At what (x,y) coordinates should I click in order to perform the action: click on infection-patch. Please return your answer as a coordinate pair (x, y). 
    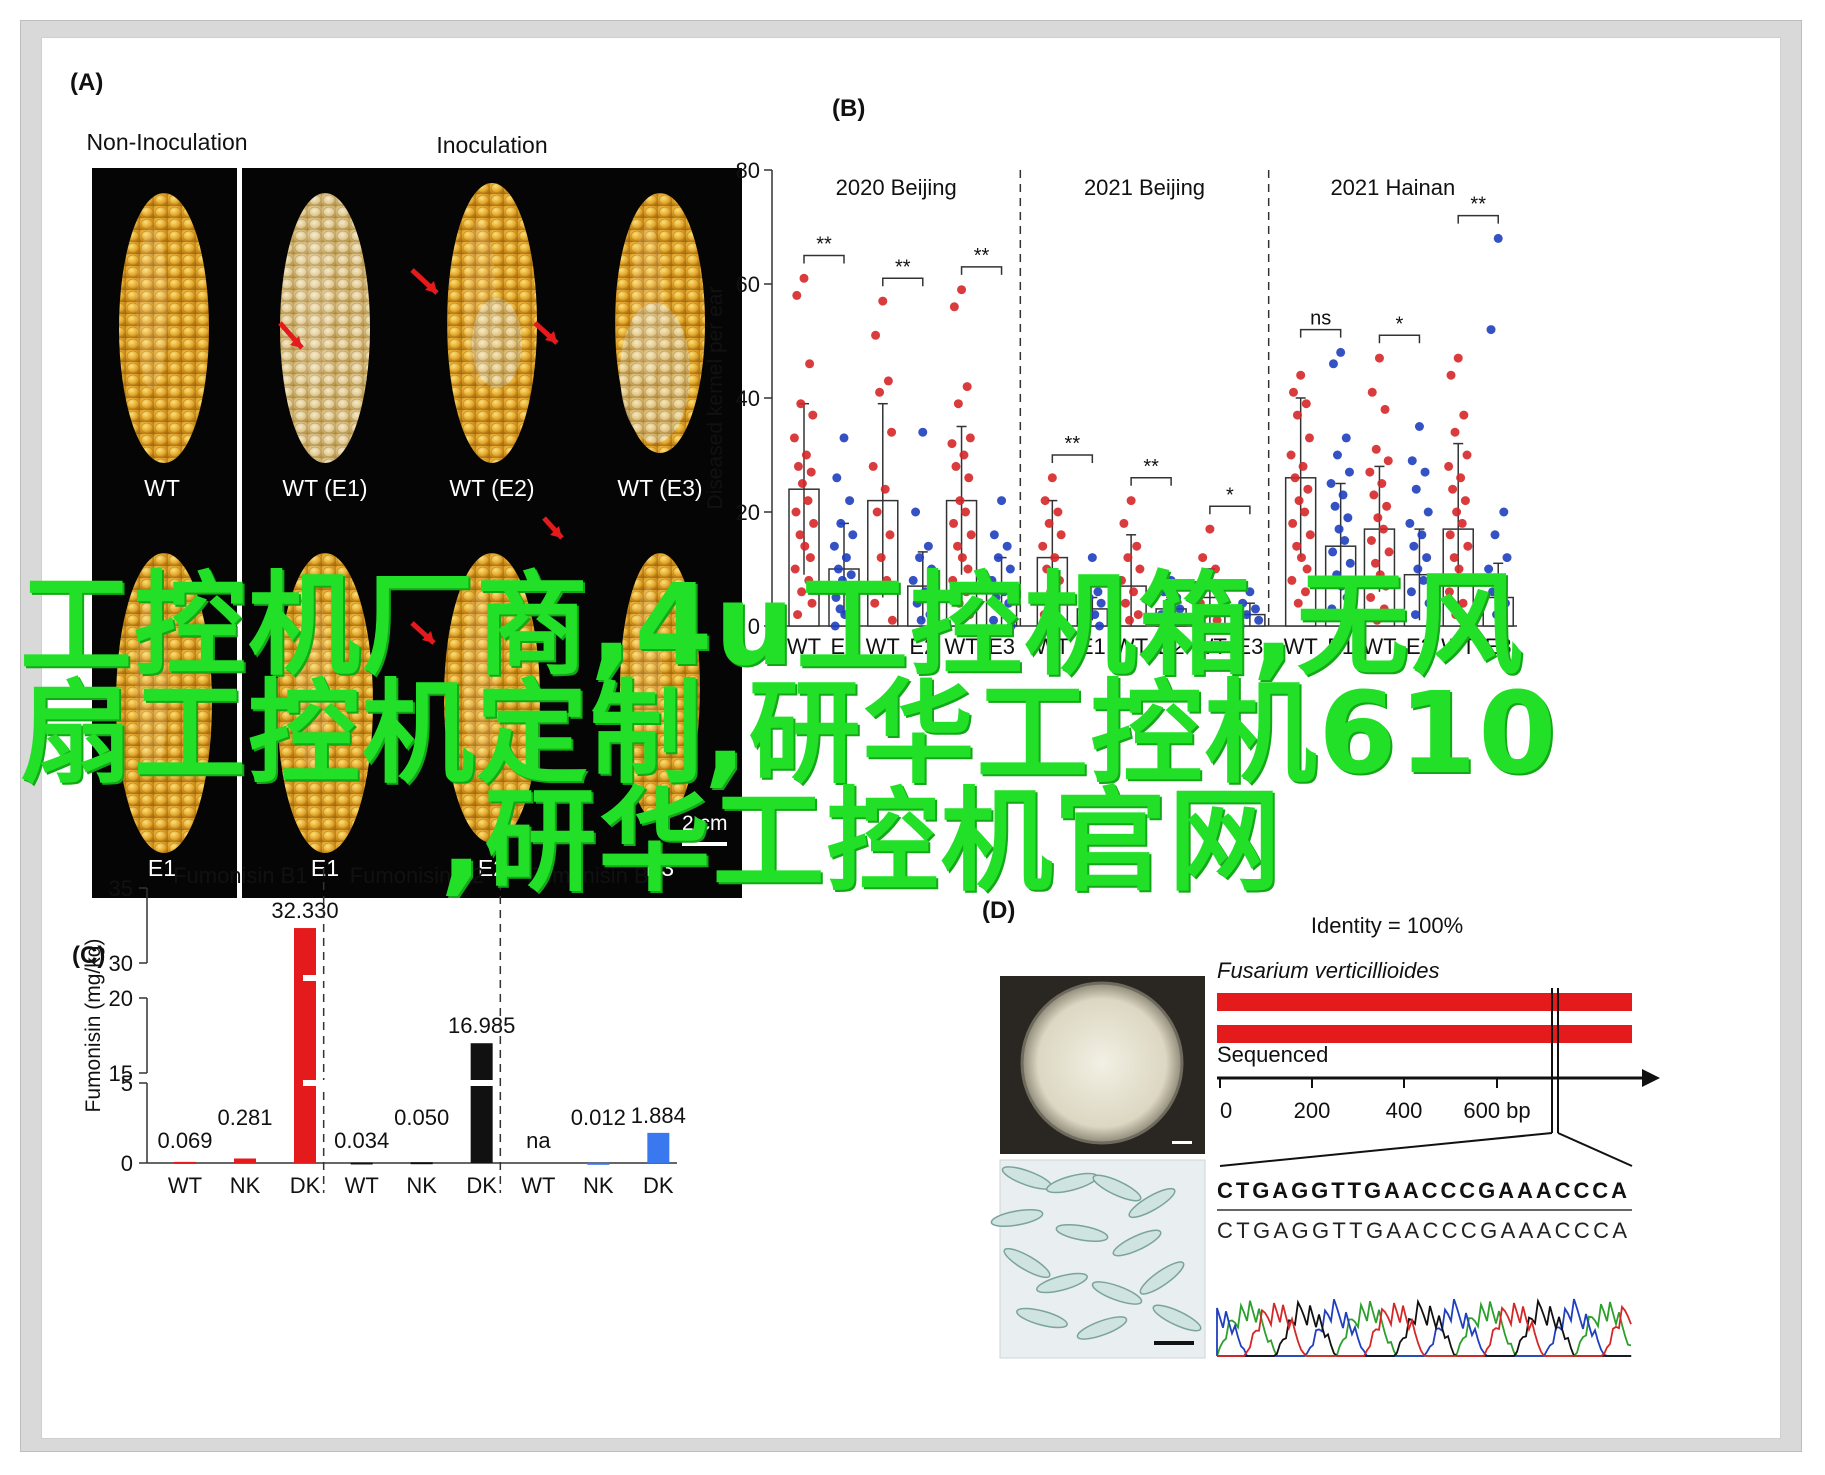
    Looking at the image, I should click on (655, 373).